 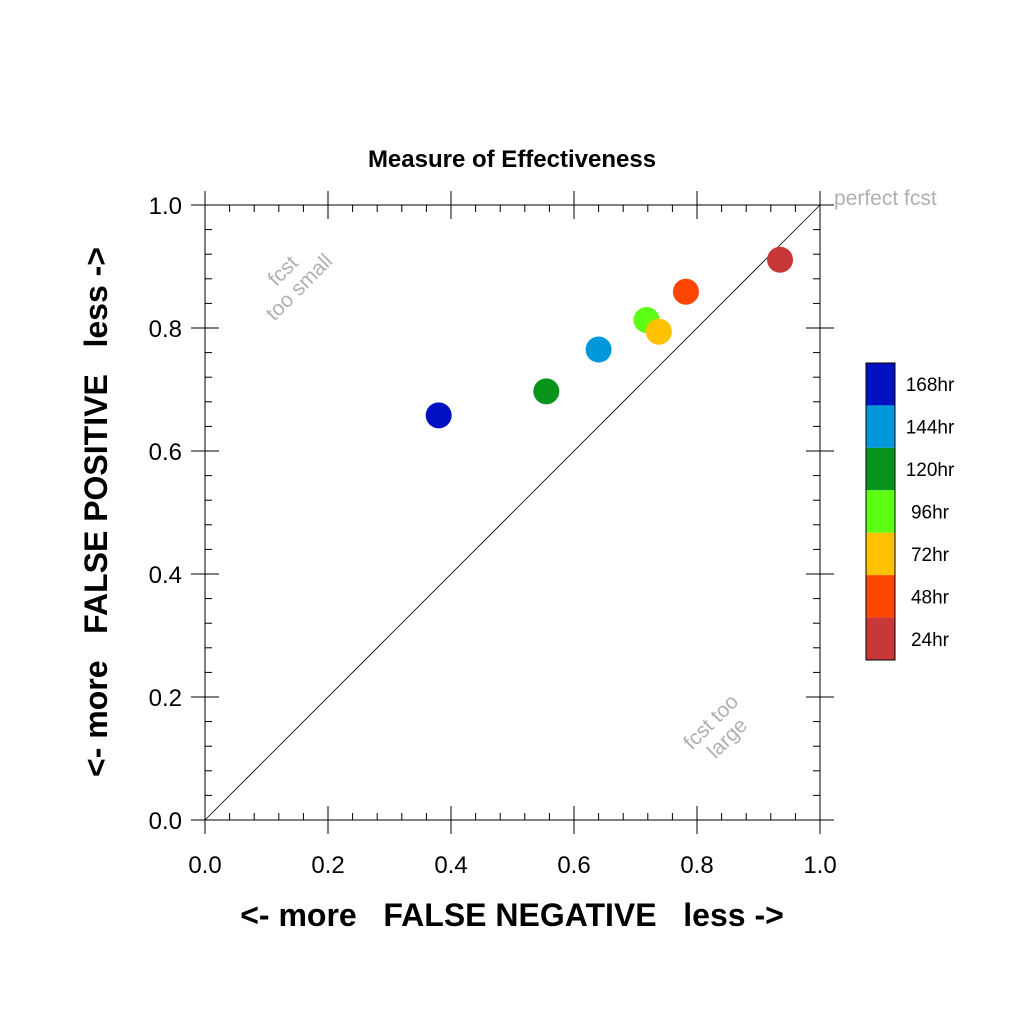 What do you see at coordinates (438, 415) in the screenshot?
I see `point-168hr` at bounding box center [438, 415].